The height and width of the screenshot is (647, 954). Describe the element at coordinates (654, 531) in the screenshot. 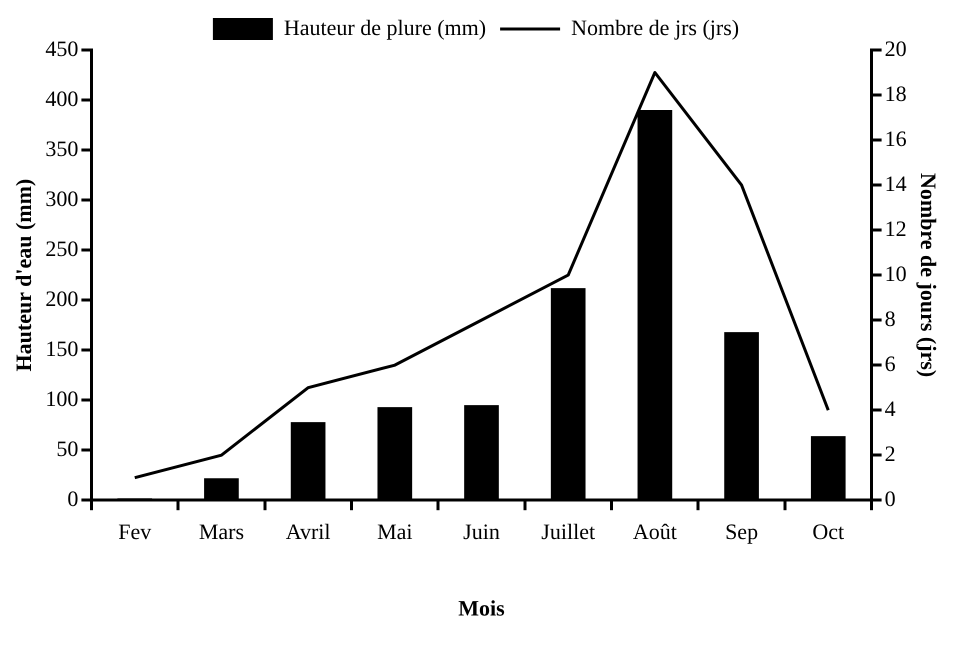

I see `x-tick-label: Août` at that location.